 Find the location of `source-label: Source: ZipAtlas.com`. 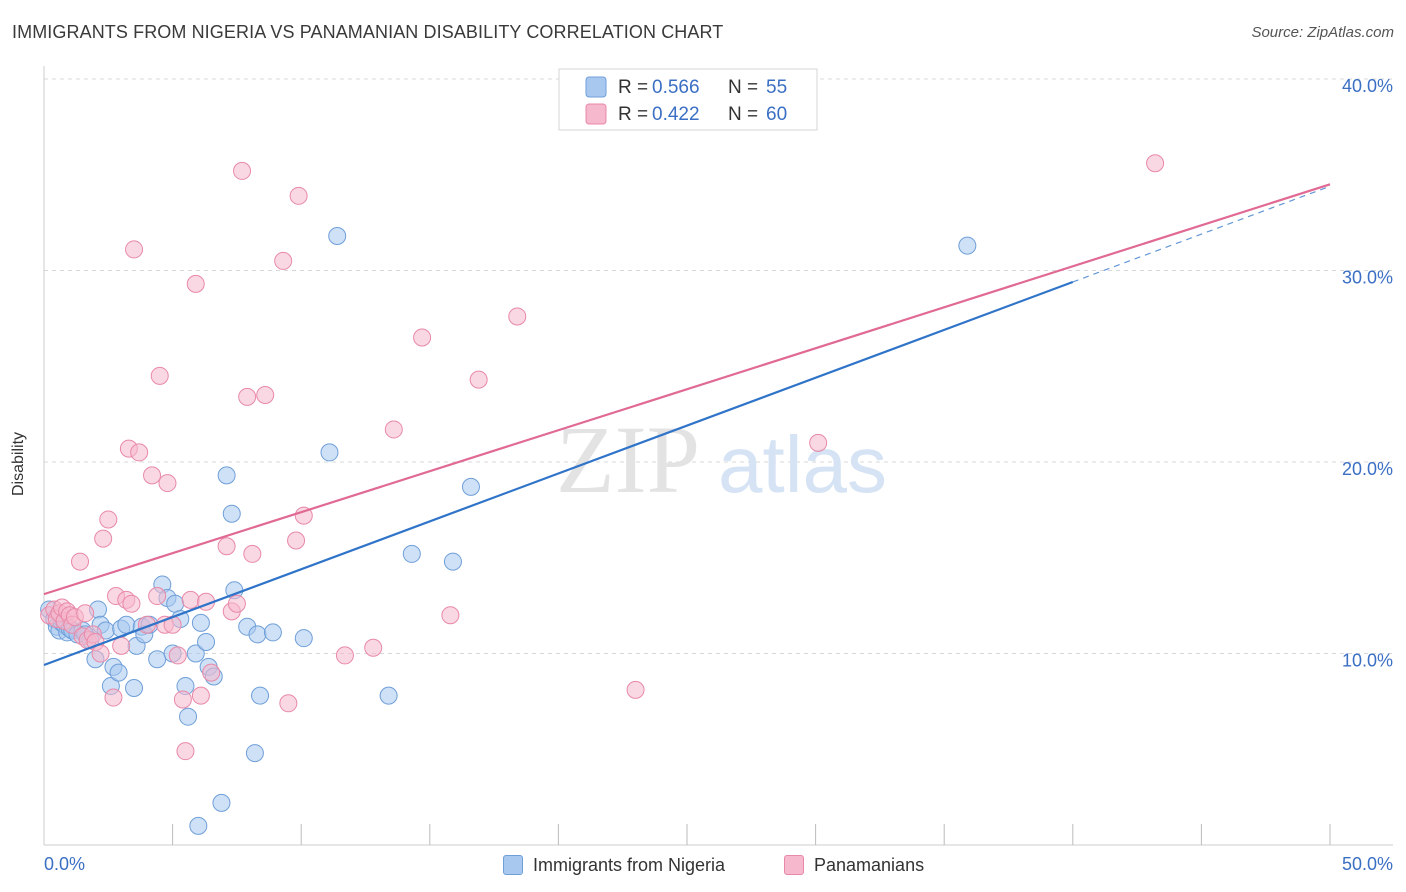

source-label: Source: ZipAtlas.com is located at coordinates (1322, 32).